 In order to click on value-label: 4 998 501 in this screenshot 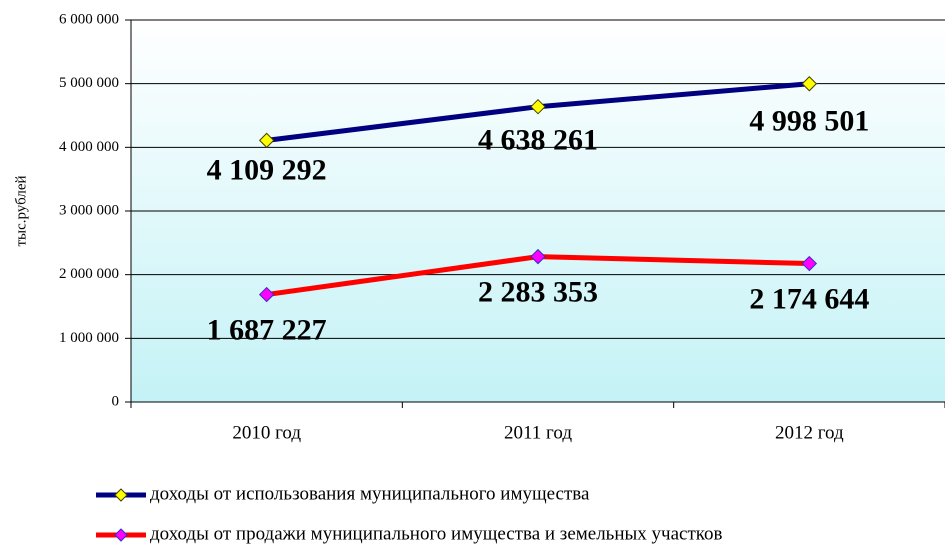, I will do `click(809, 121)`.